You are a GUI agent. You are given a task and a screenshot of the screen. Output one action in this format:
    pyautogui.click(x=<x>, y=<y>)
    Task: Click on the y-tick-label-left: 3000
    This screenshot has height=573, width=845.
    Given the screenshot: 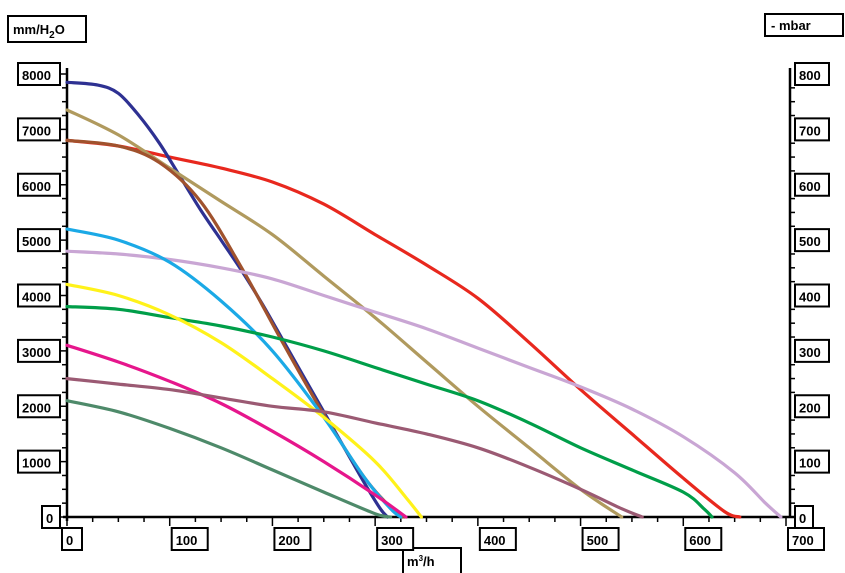 What is the action you would take?
    pyautogui.click(x=39, y=350)
    